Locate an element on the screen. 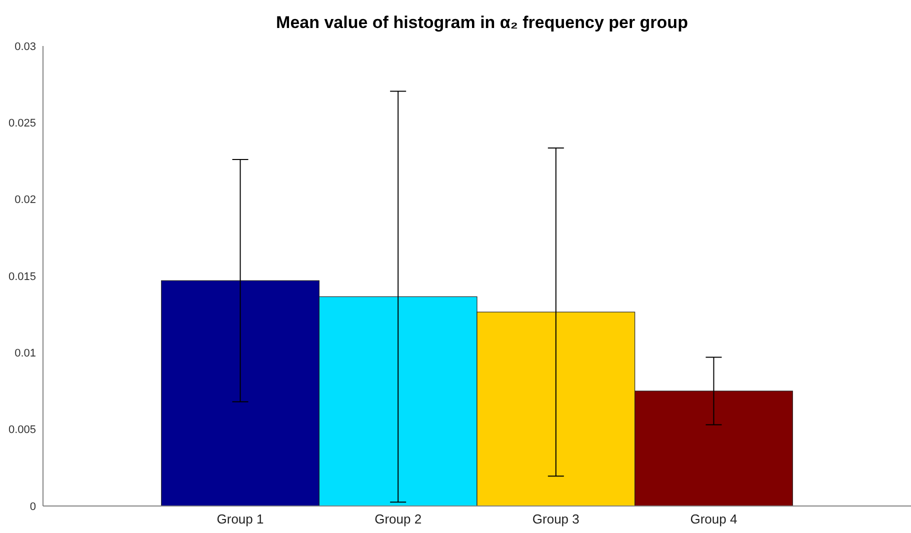 This screenshot has height=533, width=911. y-tick-label: 0.005 is located at coordinates (22, 430).